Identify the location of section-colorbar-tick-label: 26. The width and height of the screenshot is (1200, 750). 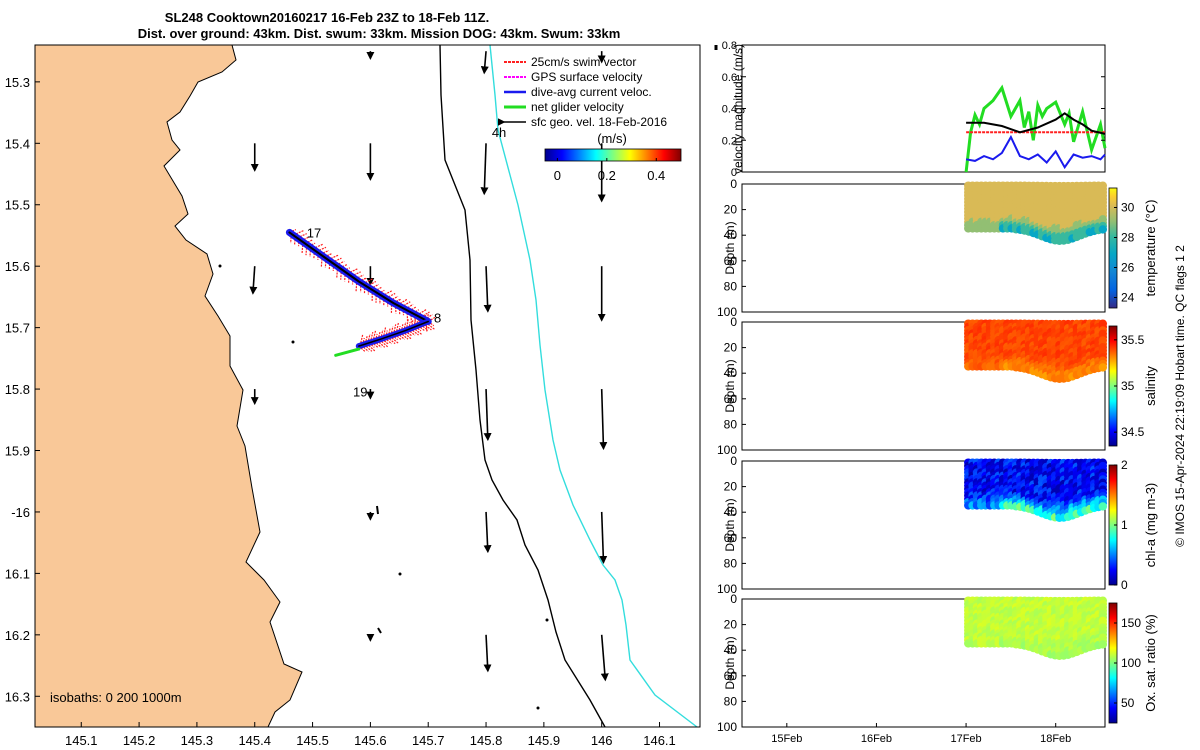
(1128, 268).